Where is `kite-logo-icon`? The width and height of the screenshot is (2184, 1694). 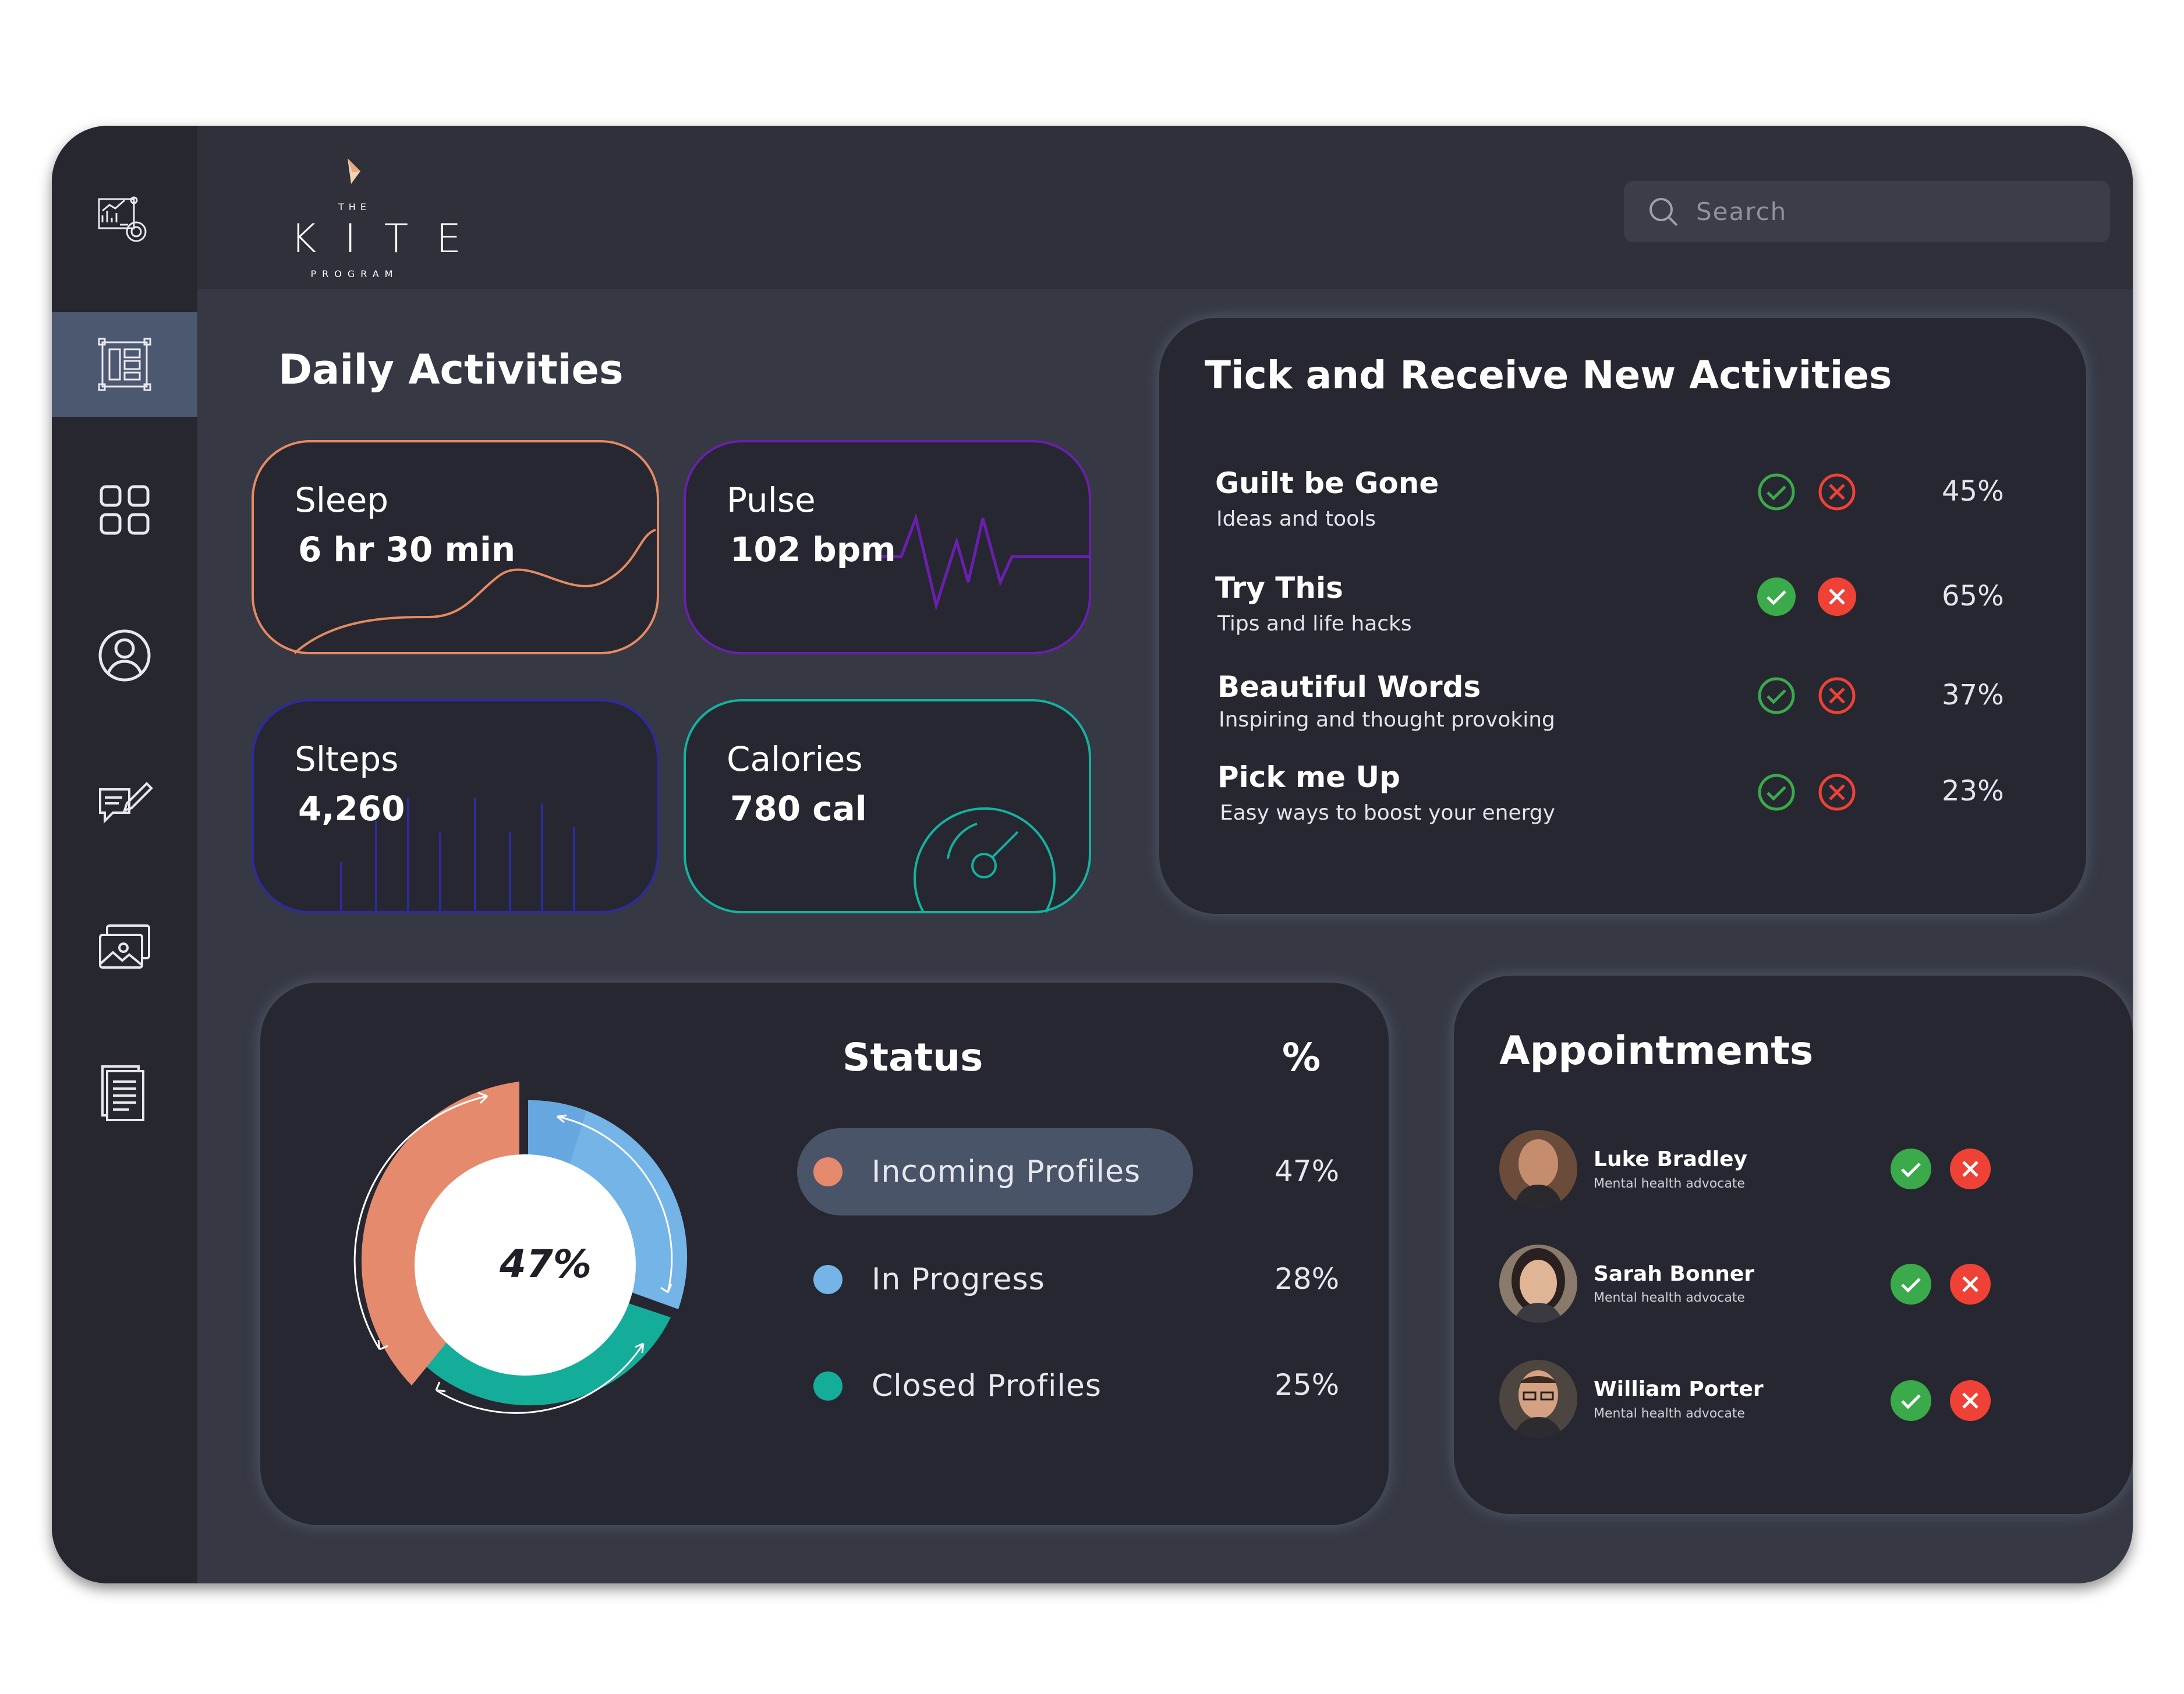
kite-logo-icon is located at coordinates (354, 171).